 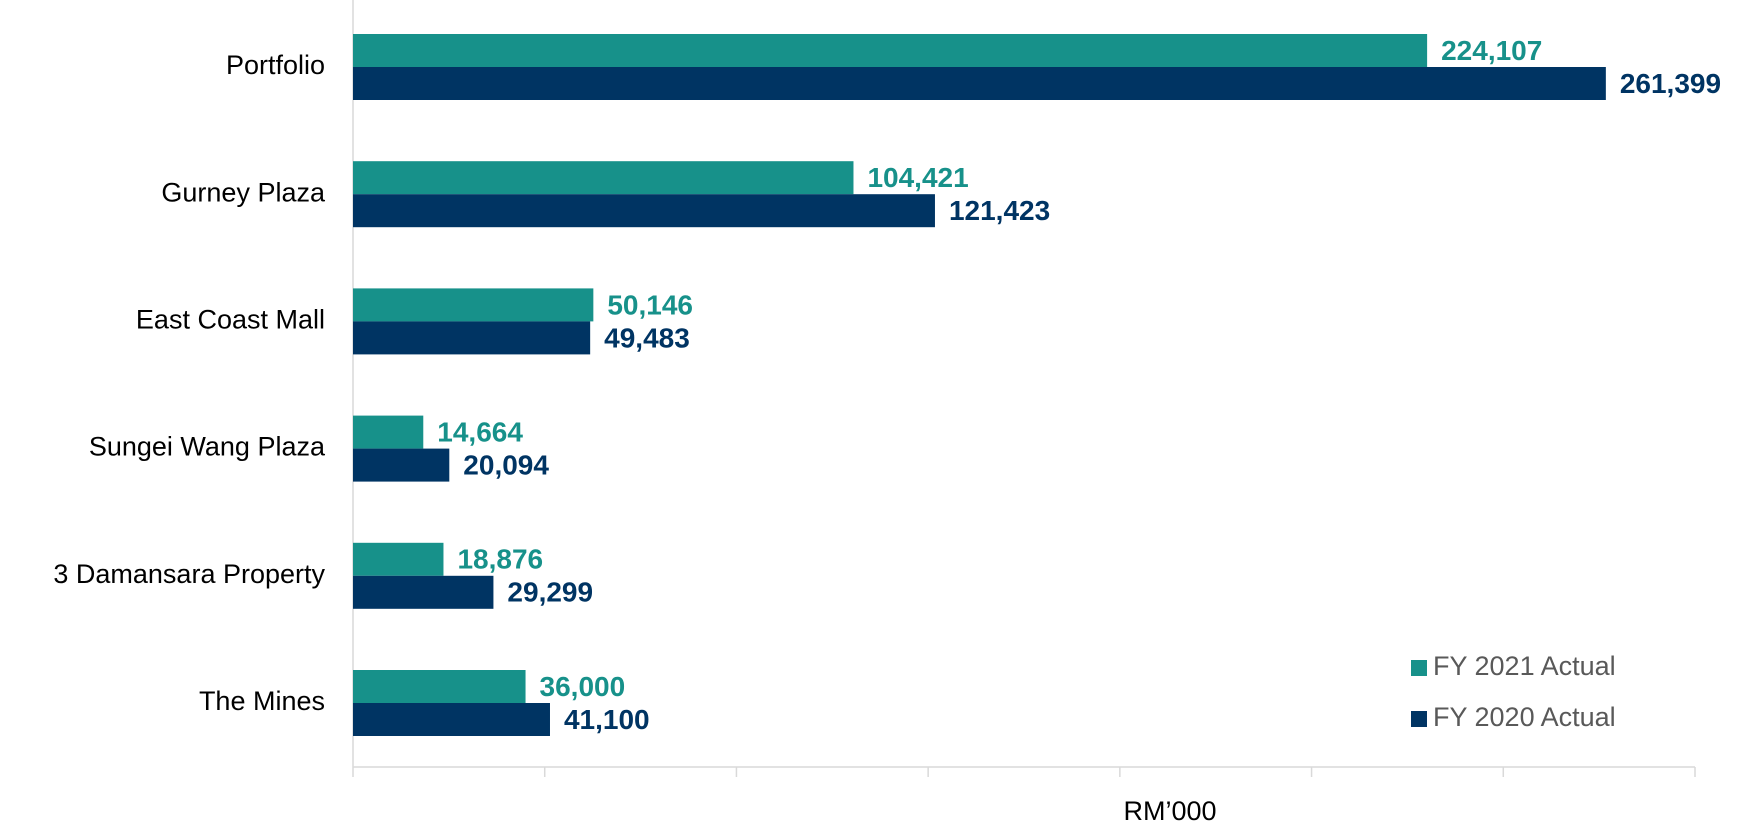 What do you see at coordinates (1524, 717) in the screenshot?
I see `legend-label: FY 2020 Actual` at bounding box center [1524, 717].